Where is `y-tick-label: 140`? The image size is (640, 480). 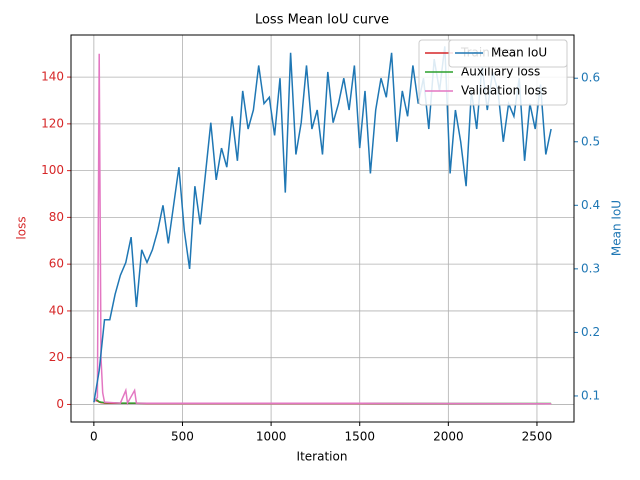
y-tick-label: 140 is located at coordinates (52, 77).